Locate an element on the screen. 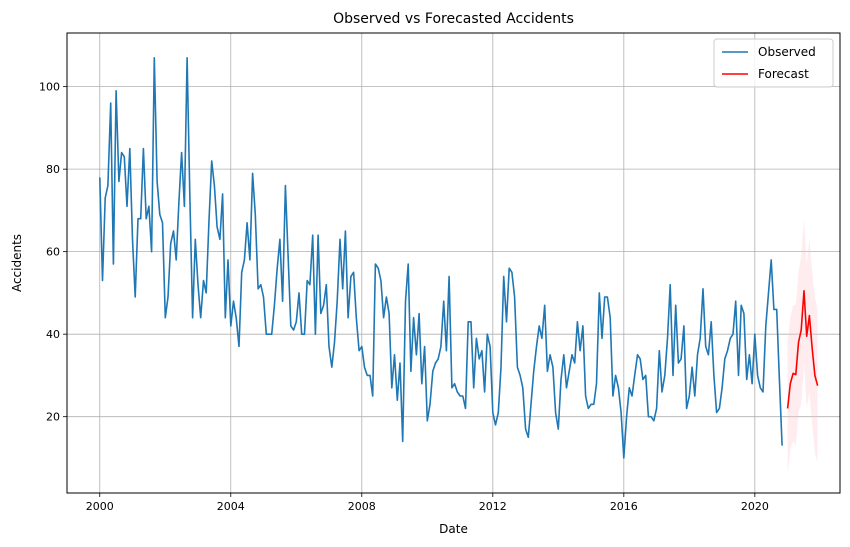 The image size is (850, 547). x-tick-label: 2000 is located at coordinates (100, 506).